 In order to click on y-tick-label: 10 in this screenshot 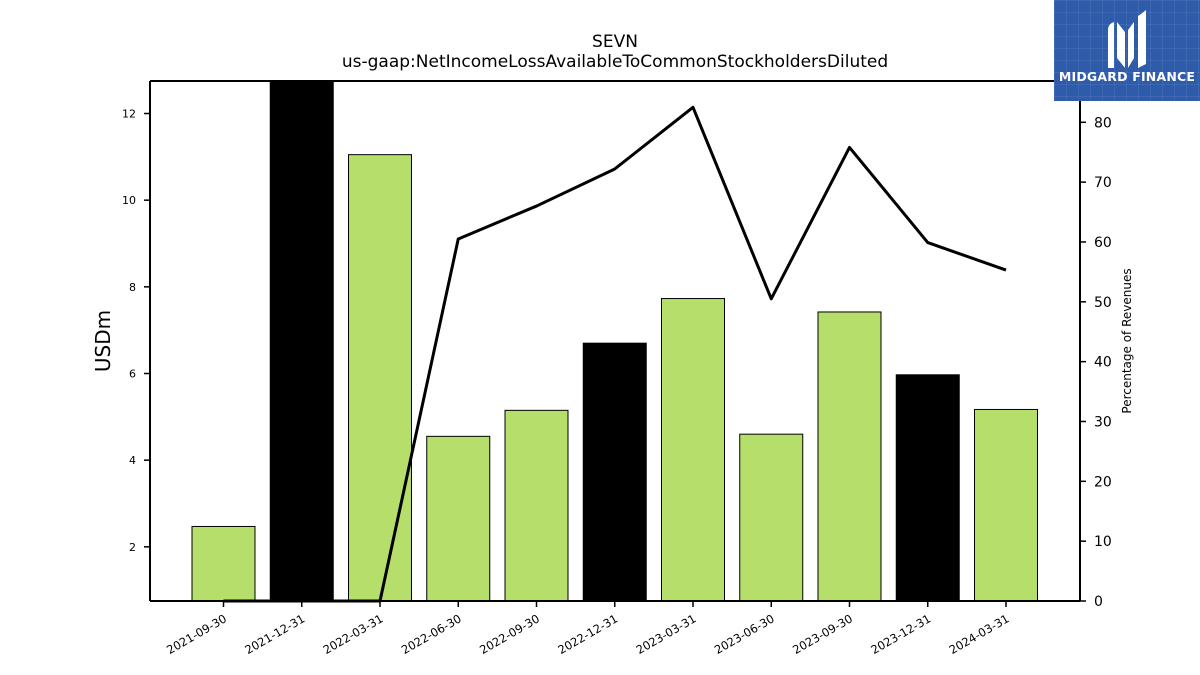, I will do `click(129, 200)`.